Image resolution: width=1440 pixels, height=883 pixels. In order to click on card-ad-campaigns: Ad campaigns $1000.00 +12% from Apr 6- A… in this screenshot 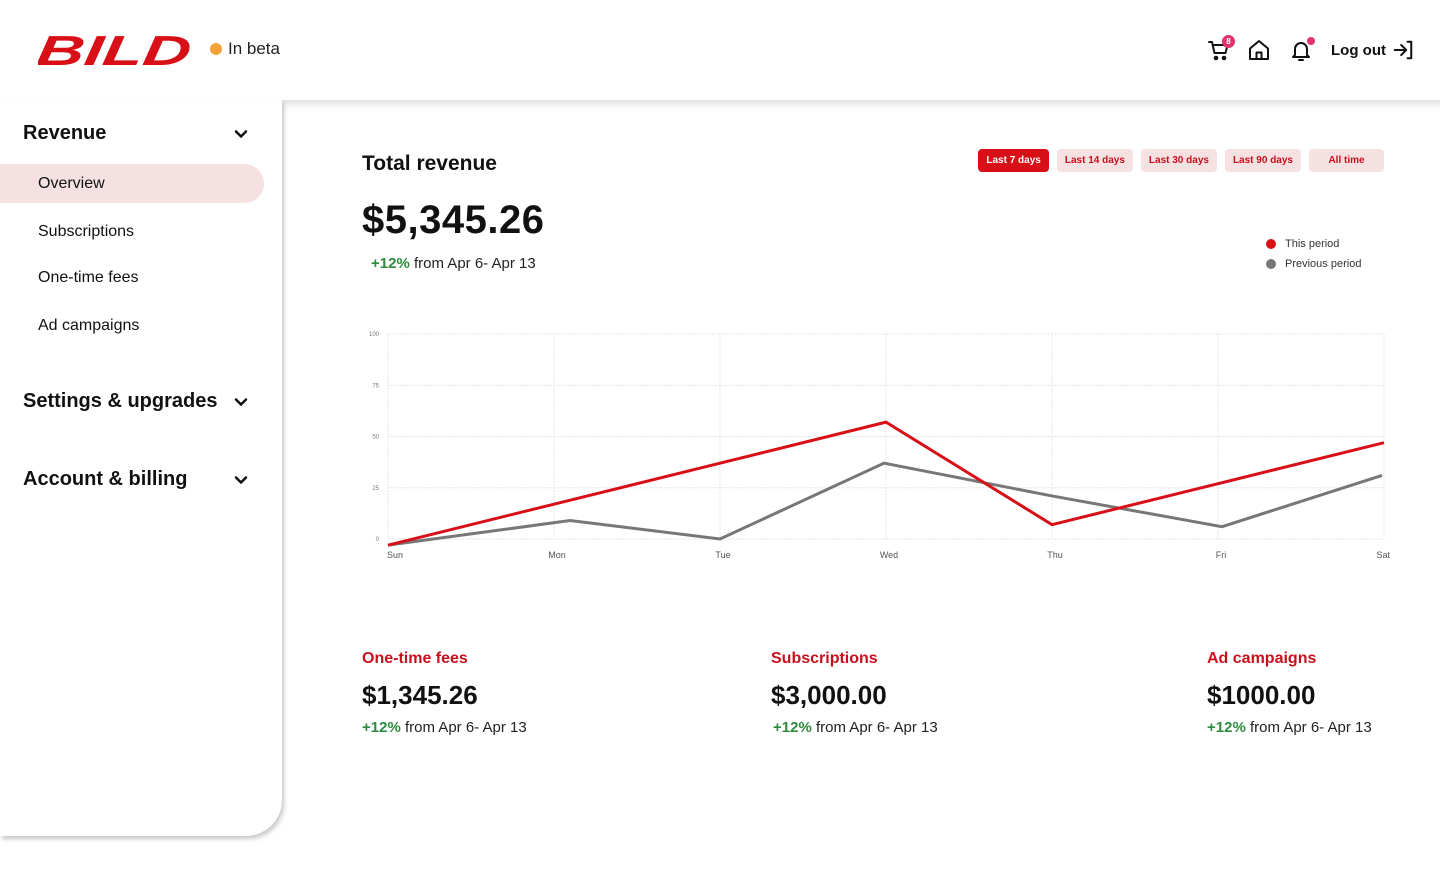, I will do `click(1289, 693)`.